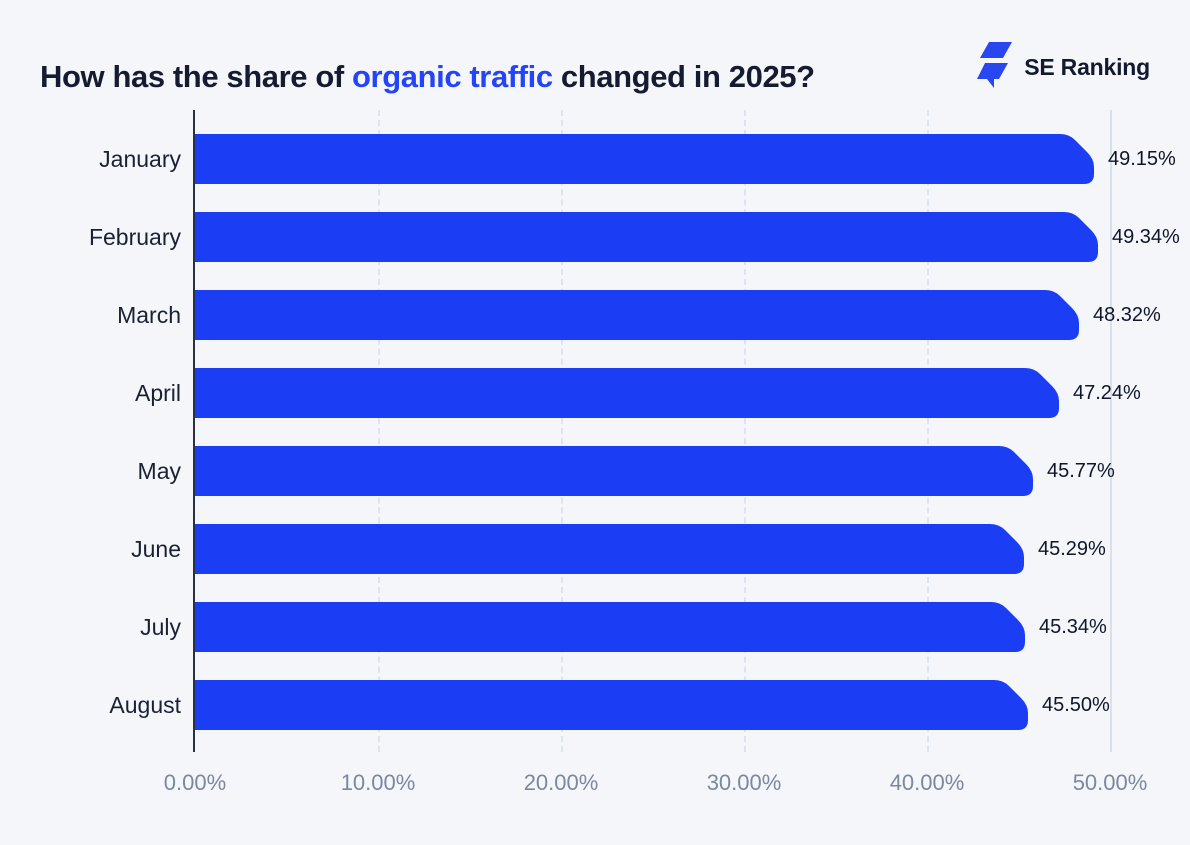 The height and width of the screenshot is (845, 1190). Describe the element at coordinates (145, 705) in the screenshot. I see `category-label-august: August` at that location.